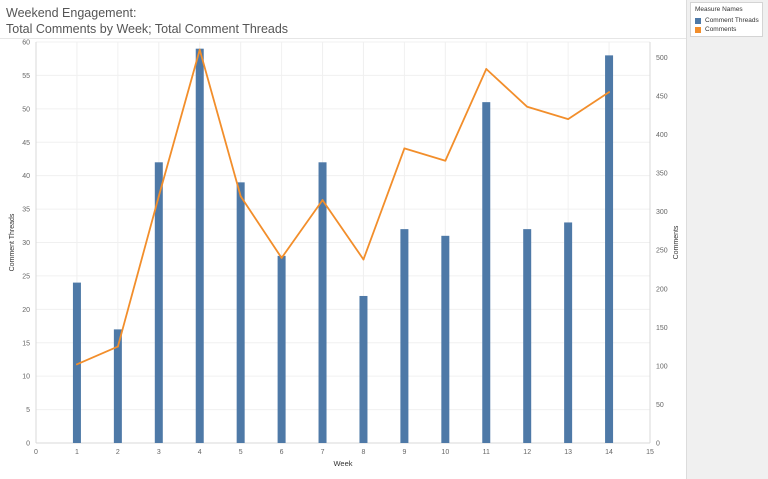 The height and width of the screenshot is (479, 768). I want to click on y-right-tick-label: 250, so click(662, 251).